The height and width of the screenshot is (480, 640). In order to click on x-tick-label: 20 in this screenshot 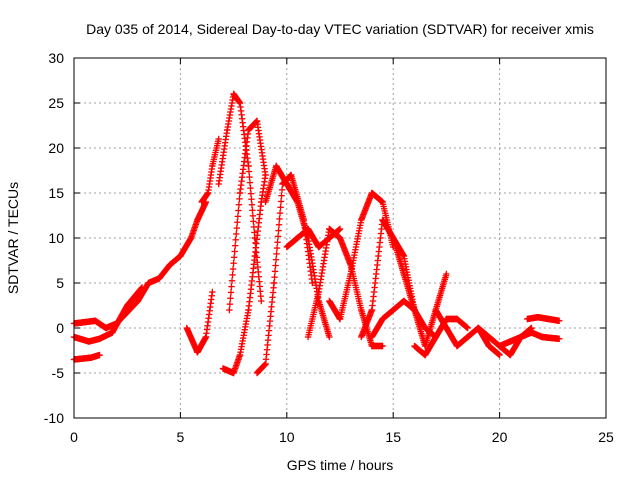, I will do `click(500, 437)`.